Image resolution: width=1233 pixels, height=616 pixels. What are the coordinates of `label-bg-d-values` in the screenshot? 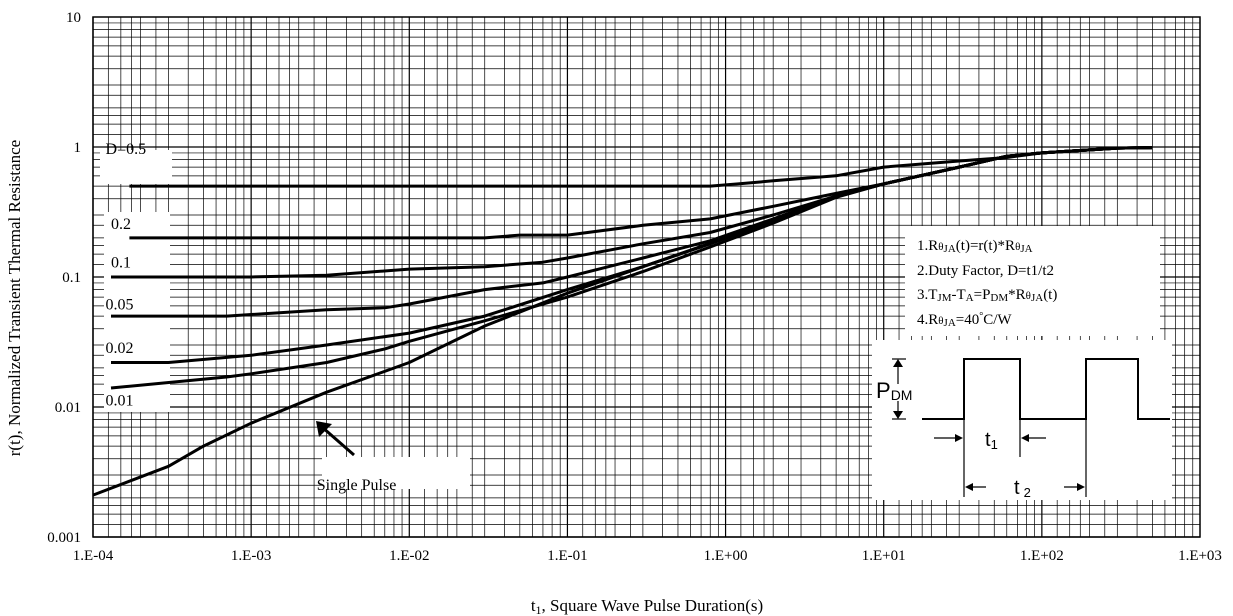 It's located at (137, 312).